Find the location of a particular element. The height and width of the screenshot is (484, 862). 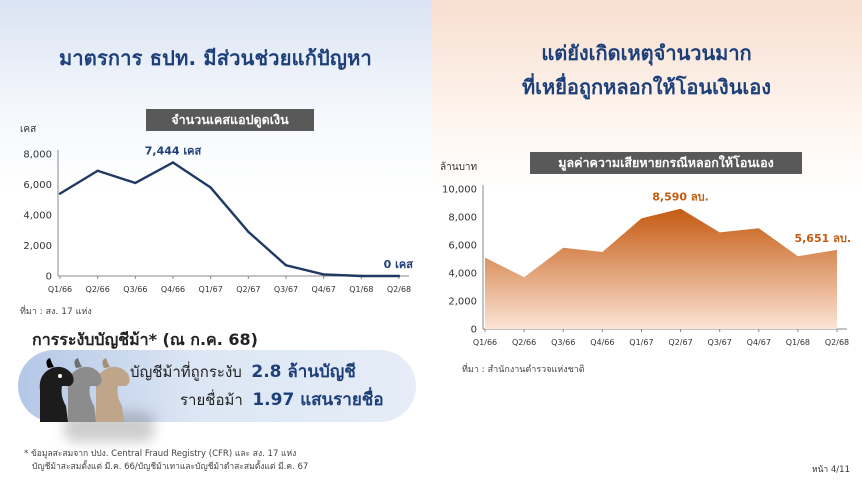

right-chart-title: มูลค่าความเสียหายกรณีหลอกให้โอนเอง is located at coordinates (666, 163).